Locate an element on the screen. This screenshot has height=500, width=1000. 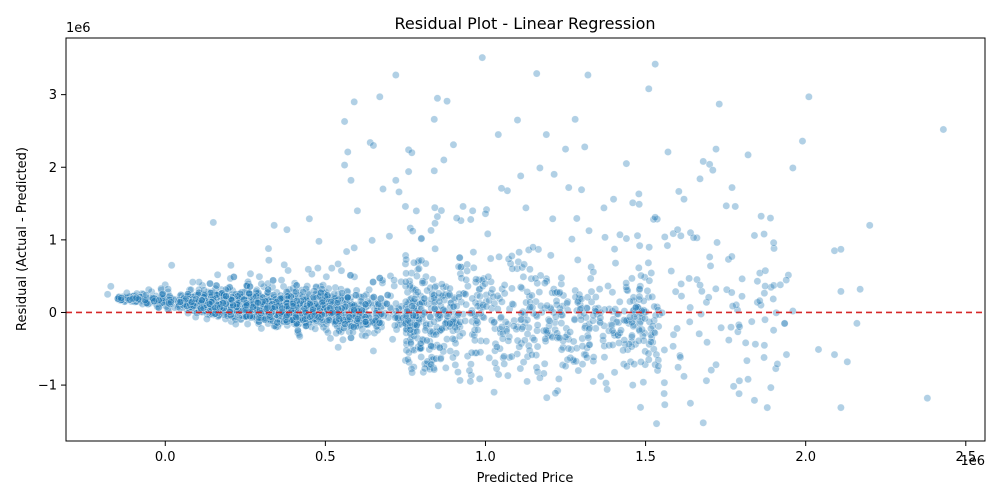
x-tick-label: 2.0 is located at coordinates (805, 457).